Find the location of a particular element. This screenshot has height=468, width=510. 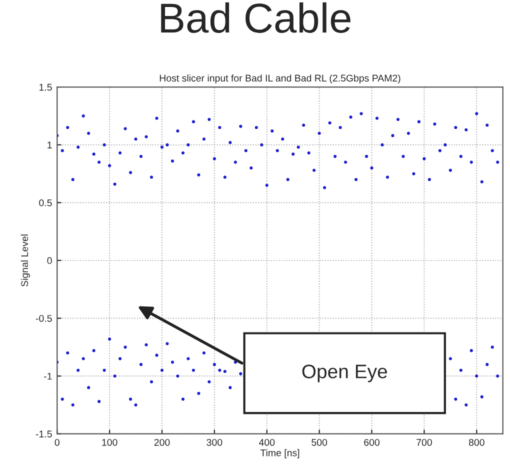

x-tick-label: 600 is located at coordinates (372, 442).